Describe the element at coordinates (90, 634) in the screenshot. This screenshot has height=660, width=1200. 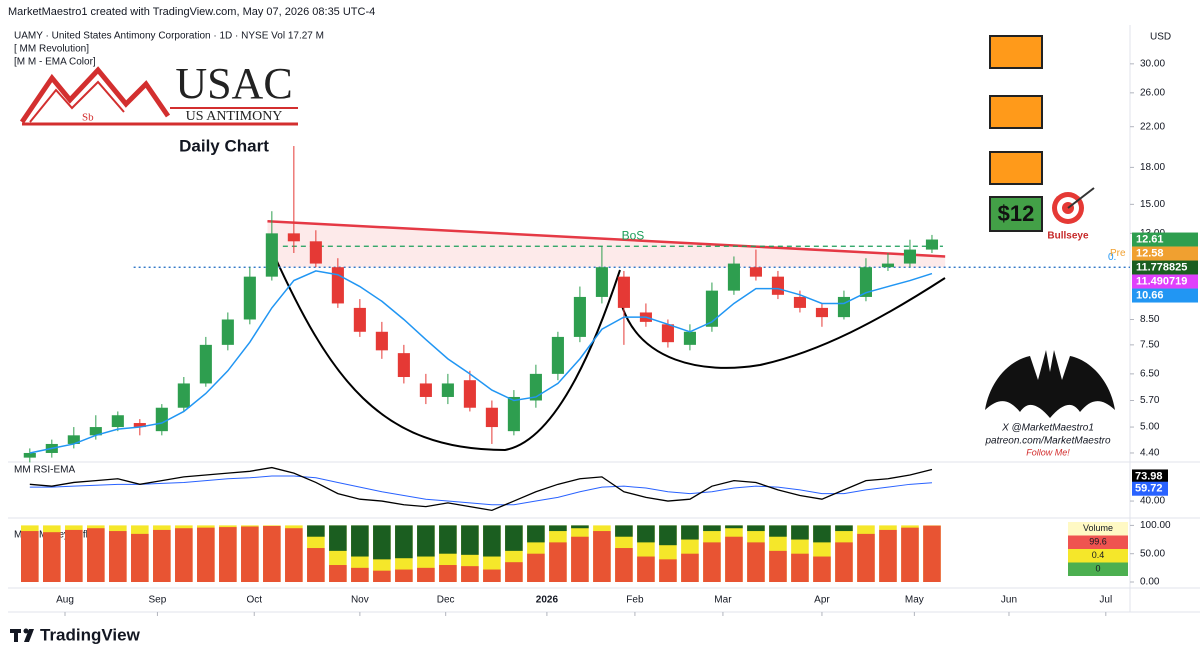
I see `platform-name: TradingView` at that location.